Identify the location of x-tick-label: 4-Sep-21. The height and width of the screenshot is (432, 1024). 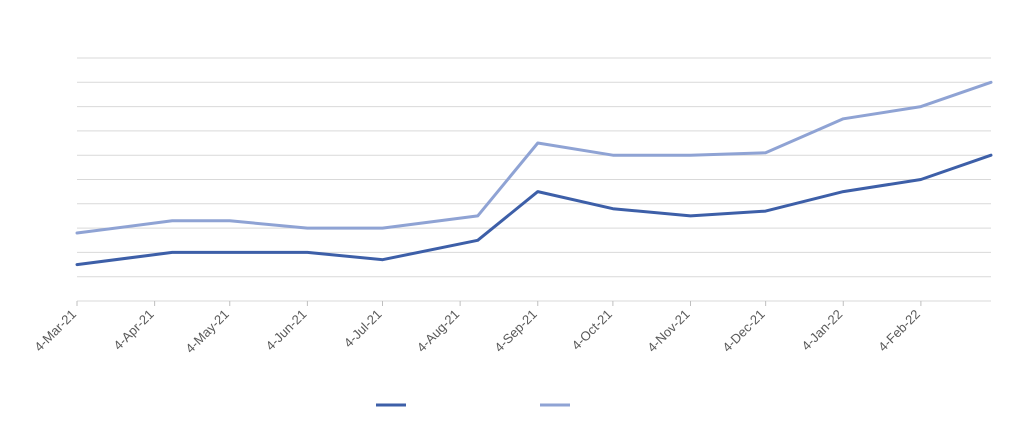
(515, 331).